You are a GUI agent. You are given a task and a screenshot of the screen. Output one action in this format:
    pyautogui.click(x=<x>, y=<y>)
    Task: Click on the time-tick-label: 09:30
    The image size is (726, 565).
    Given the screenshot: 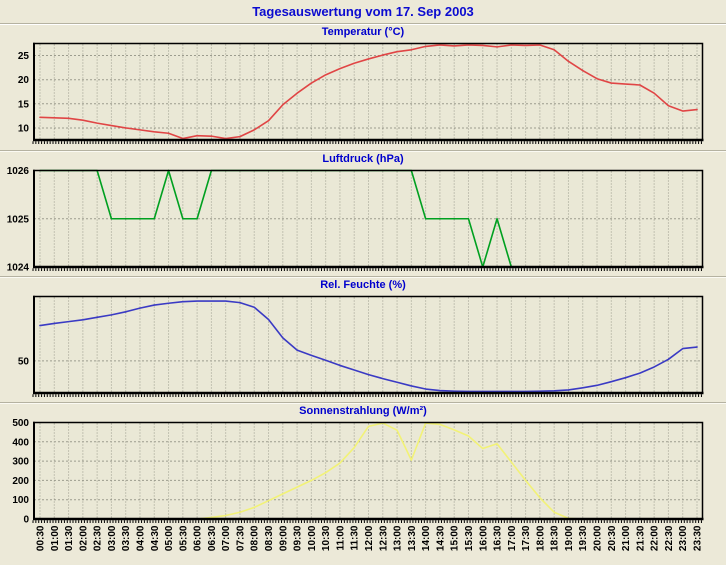 What is the action you would take?
    pyautogui.click(x=298, y=538)
    